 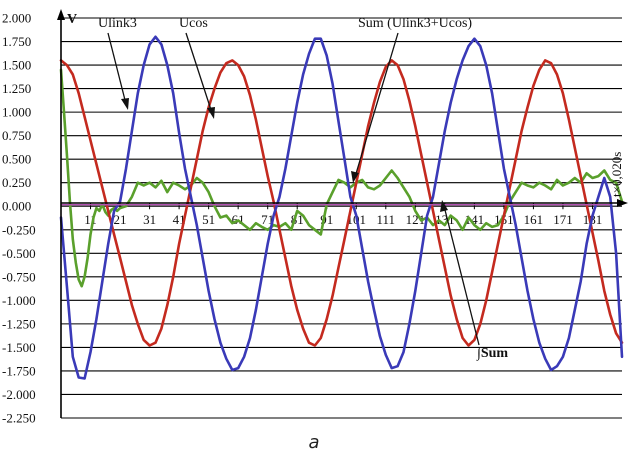 I want to click on y-unit-label: V, so click(x=72, y=19).